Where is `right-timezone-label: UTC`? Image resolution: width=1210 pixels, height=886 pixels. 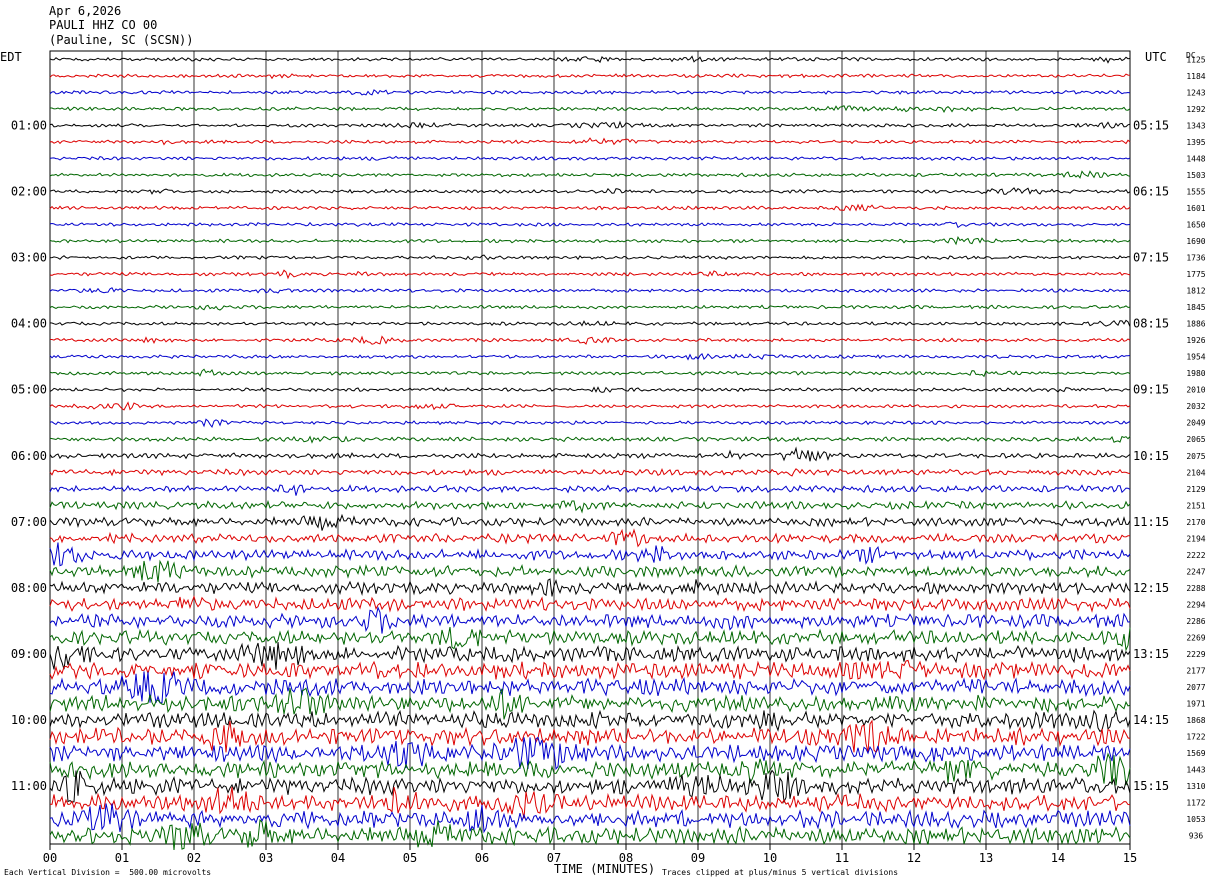
right-timezone-label: UTC is located at coordinates (1156, 57).